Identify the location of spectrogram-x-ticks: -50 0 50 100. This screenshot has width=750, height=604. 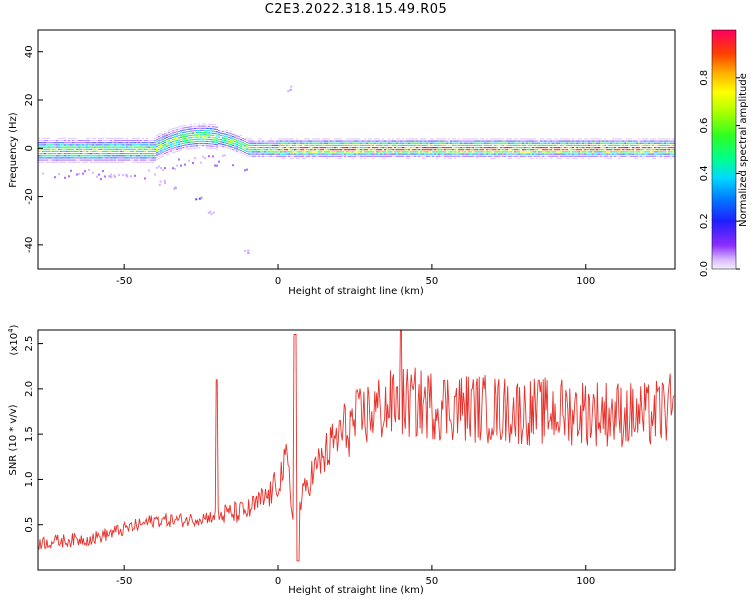
(355, 275).